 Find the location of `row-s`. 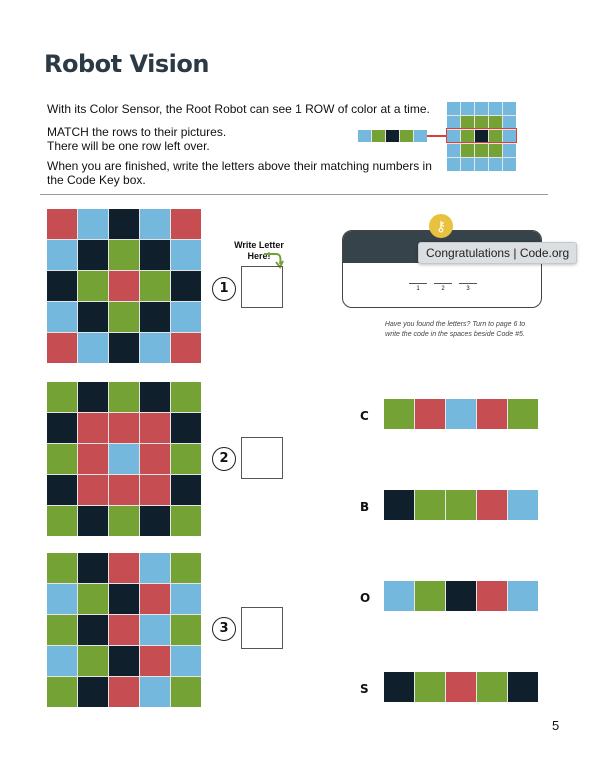

row-s is located at coordinates (461, 687).